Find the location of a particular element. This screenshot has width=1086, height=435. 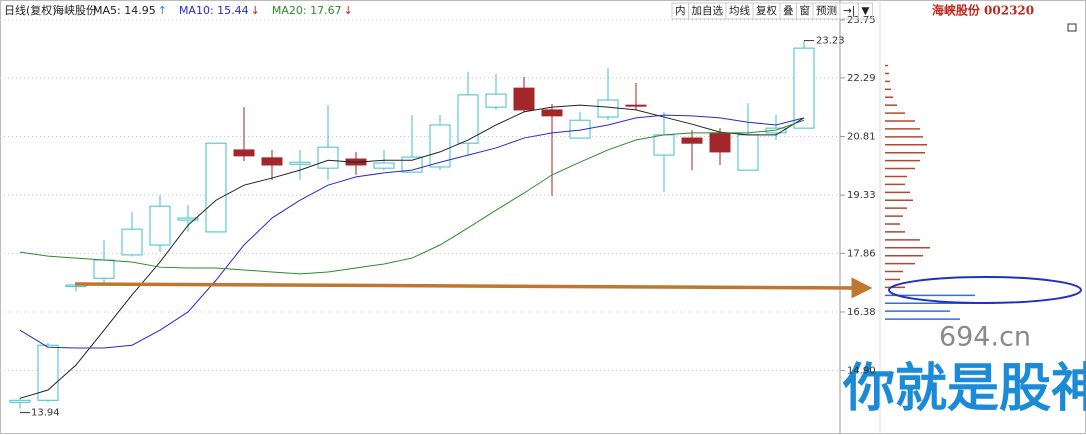

toolbar-button: 复权 is located at coordinates (766, 11).